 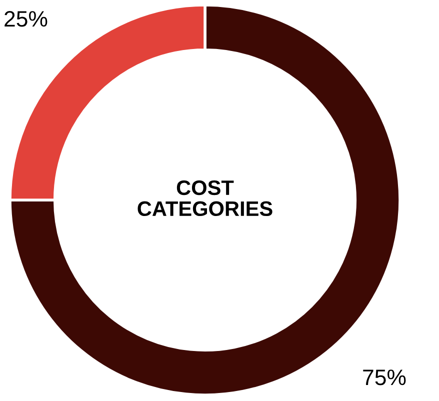 I want to click on data-label: 75%, so click(x=384, y=378).